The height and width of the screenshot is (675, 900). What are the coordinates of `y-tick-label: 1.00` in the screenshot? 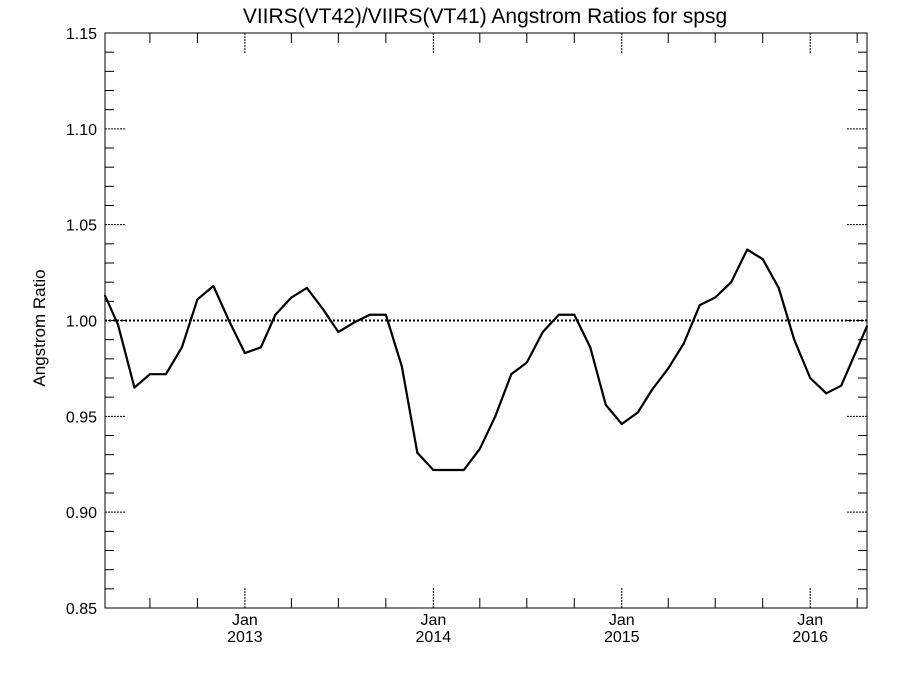 It's located at (81, 322).